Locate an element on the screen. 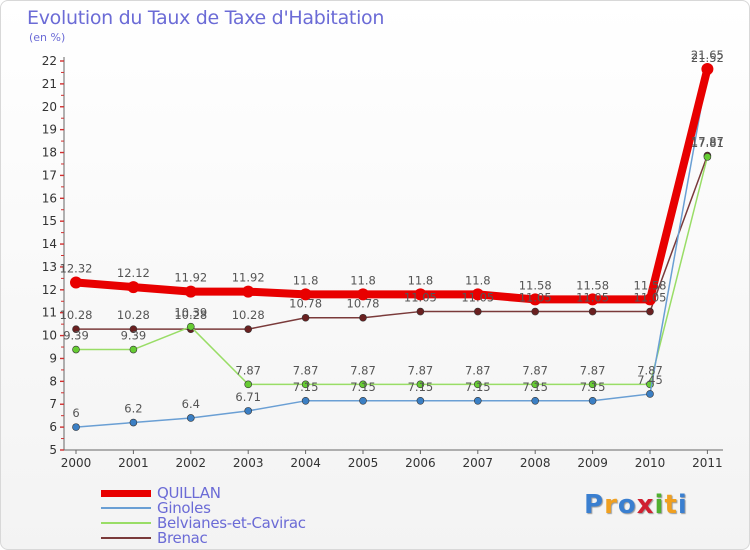 Image resolution: width=750 pixels, height=550 pixels. y-tick-label: 9 is located at coordinates (53, 358).